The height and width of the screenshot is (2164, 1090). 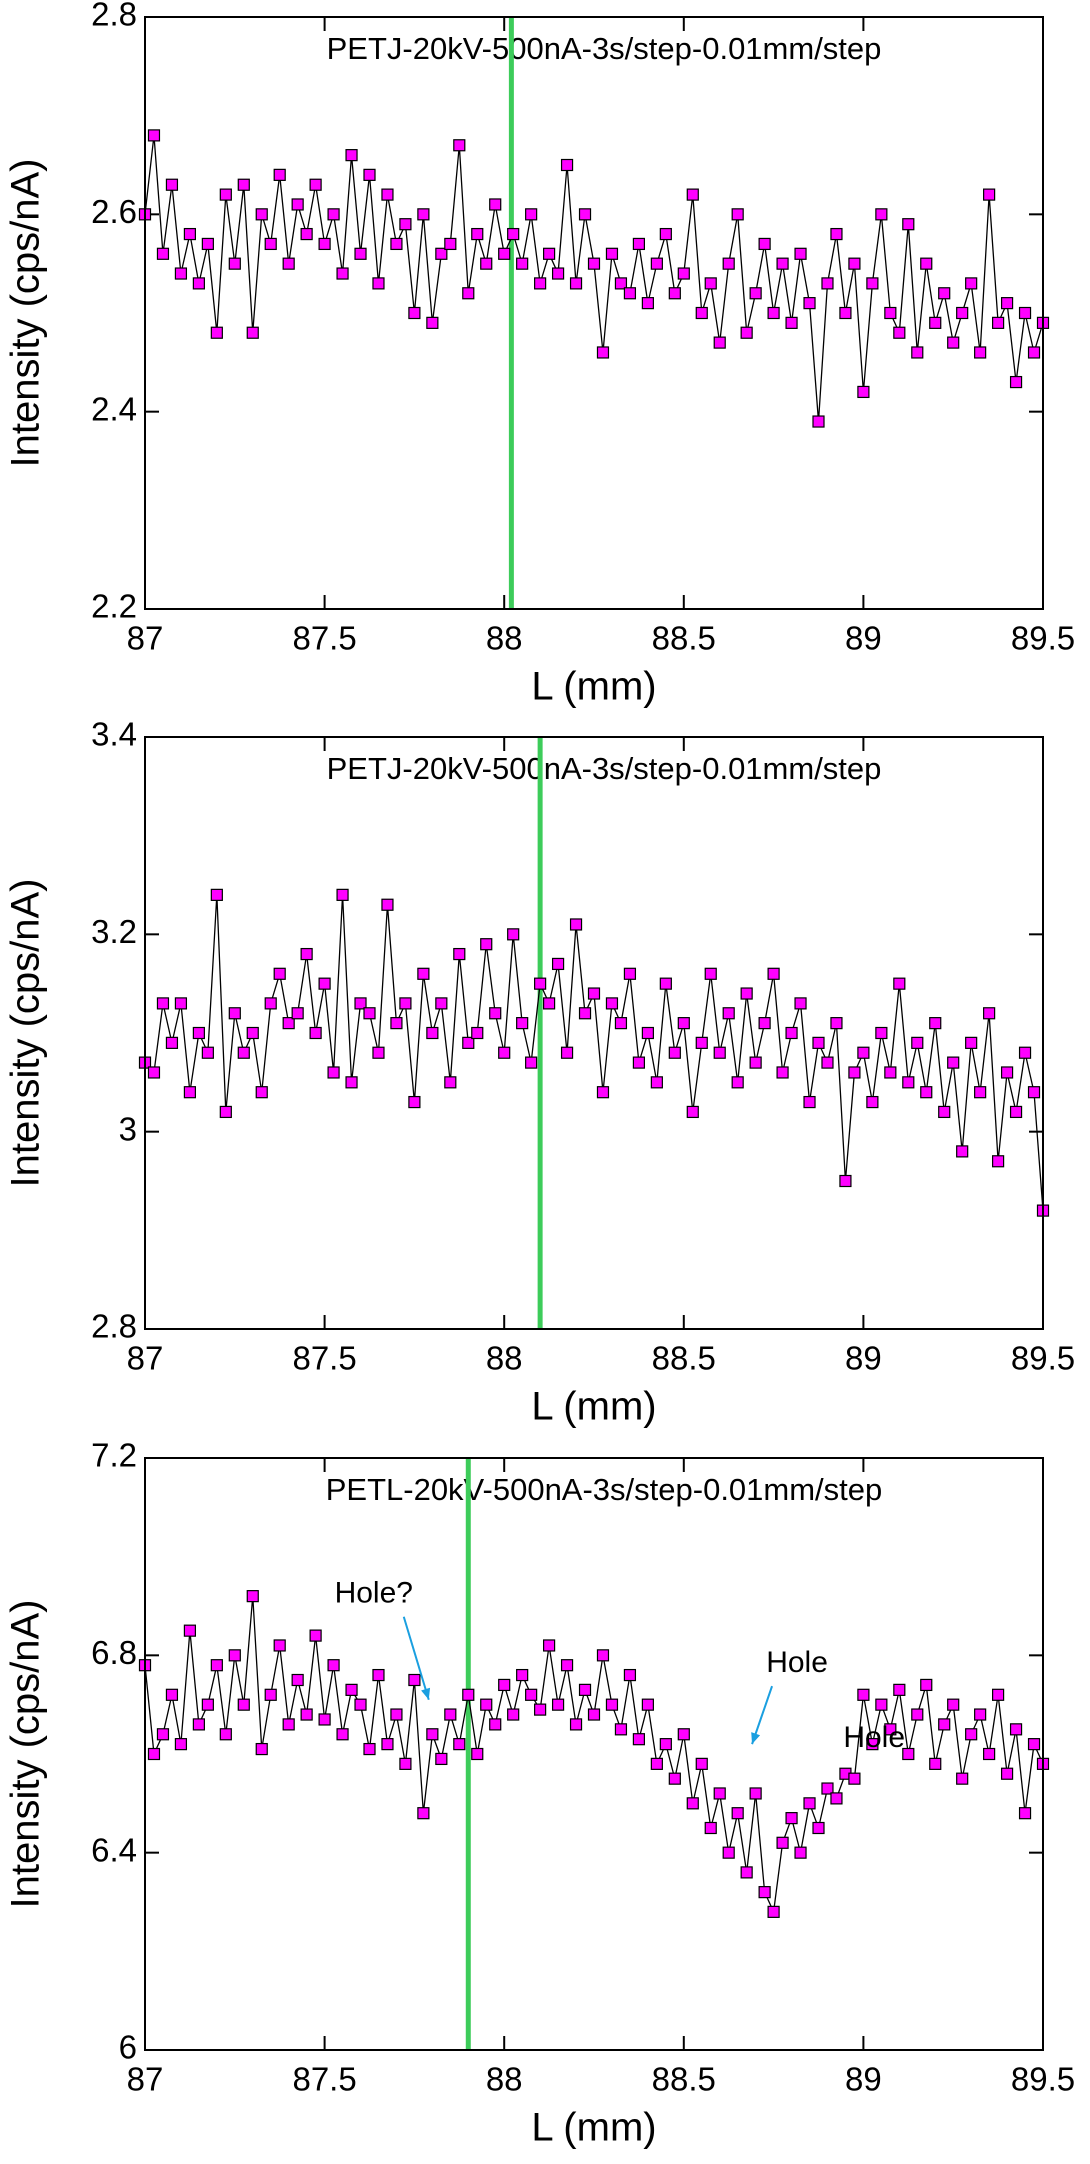 I want to click on y-tick-label: 6.8, so click(x=114, y=1652).